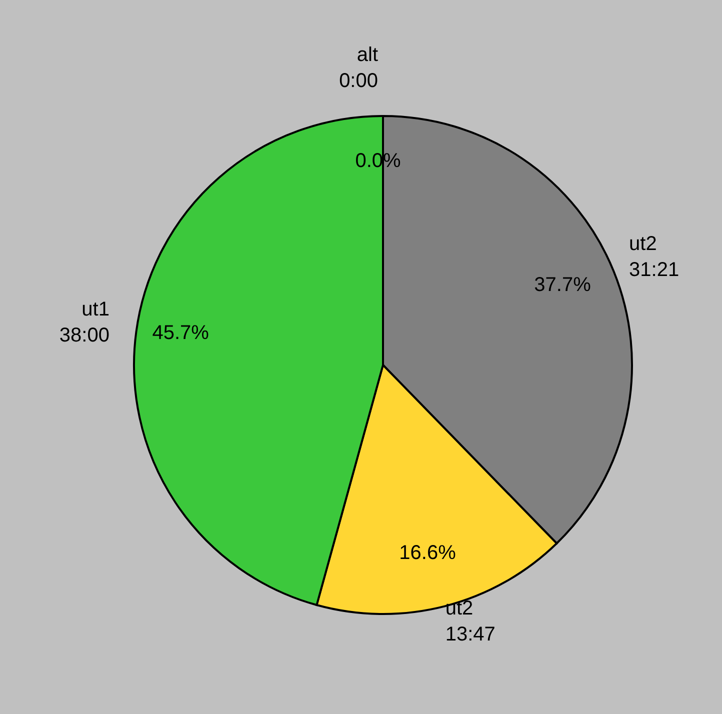  What do you see at coordinates (427, 553) in the screenshot?
I see `text: 16.6%` at bounding box center [427, 553].